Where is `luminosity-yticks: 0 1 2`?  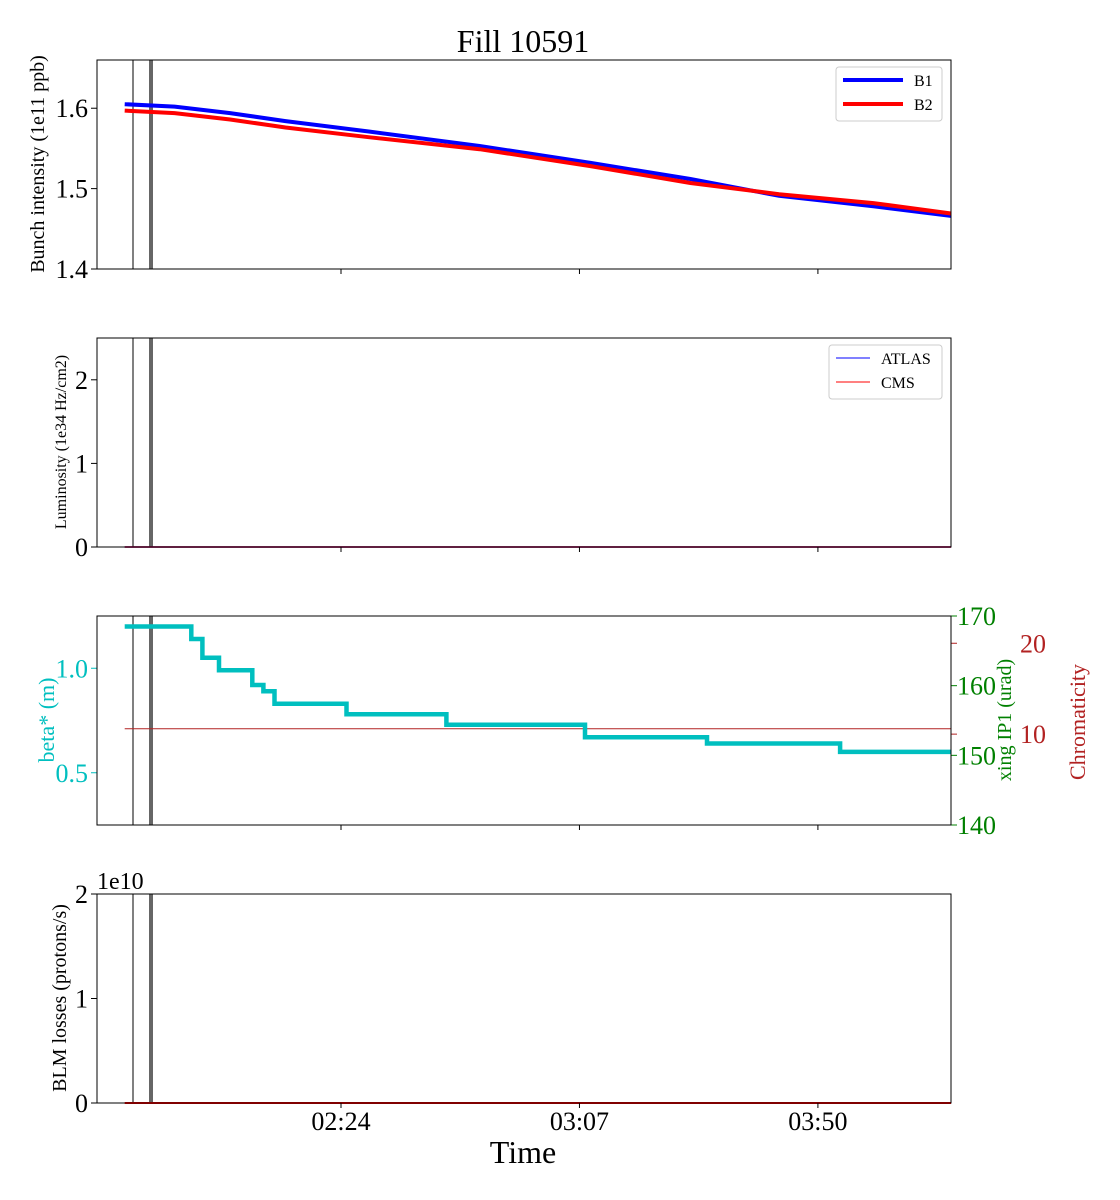 luminosity-yticks: 0 1 2 is located at coordinates (86, 464).